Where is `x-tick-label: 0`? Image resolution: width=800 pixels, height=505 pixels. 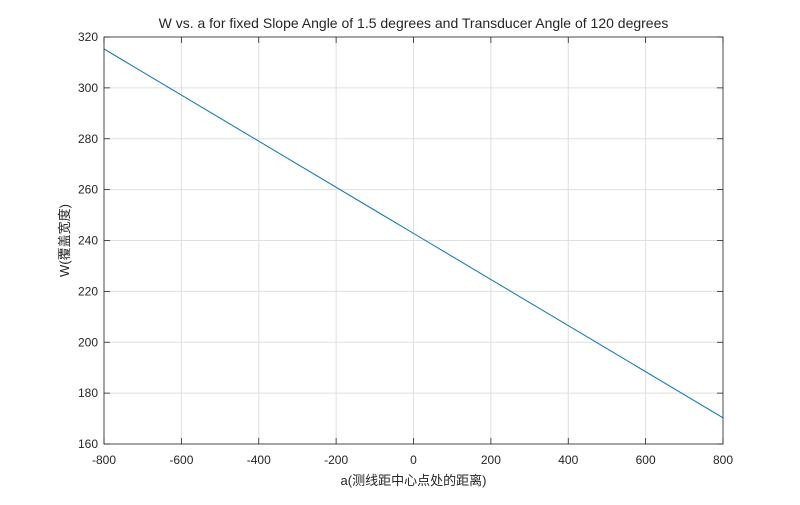
x-tick-label: 0 is located at coordinates (413, 460).